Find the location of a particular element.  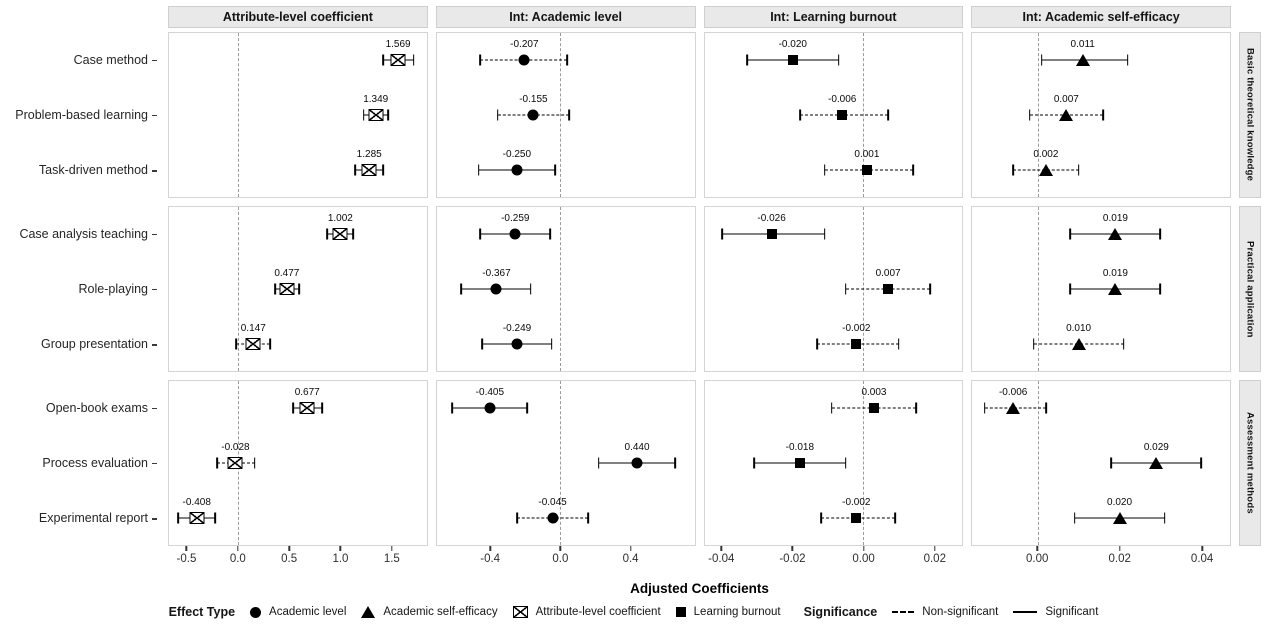

value-label: -0.045 is located at coordinates (552, 502).